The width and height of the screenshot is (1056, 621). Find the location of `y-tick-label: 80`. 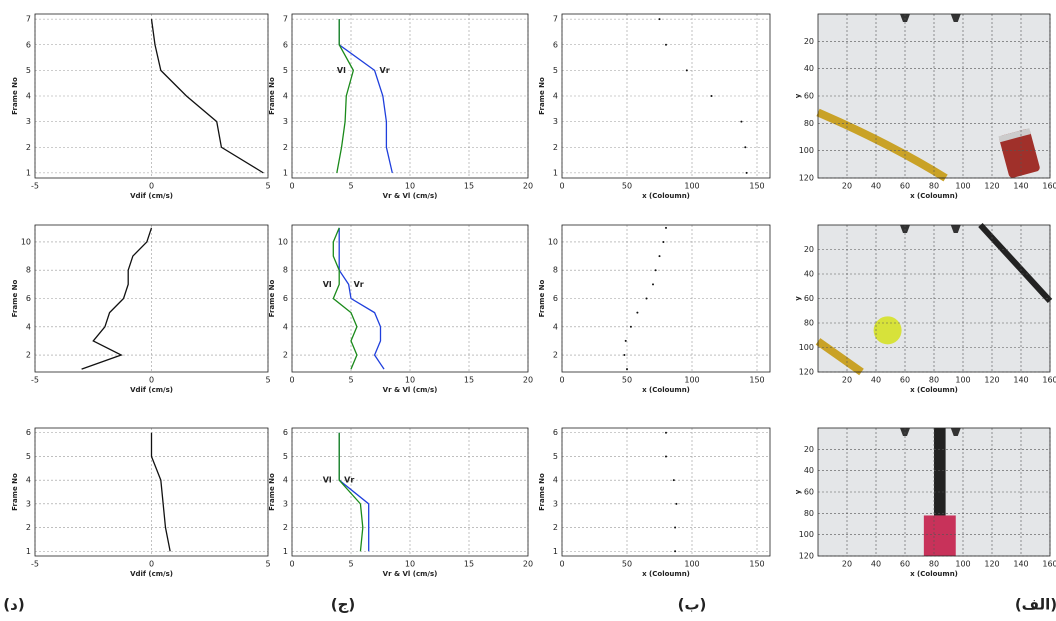

y-tick-label: 80 is located at coordinates (809, 123).